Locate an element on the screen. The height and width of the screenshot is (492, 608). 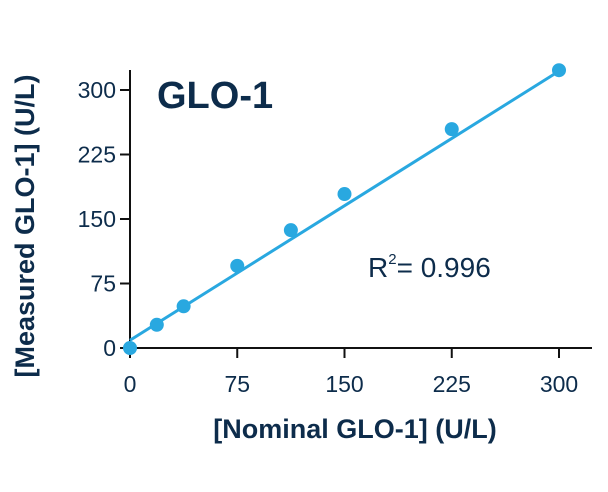
r-superscript: 2 is located at coordinates (392, 259).